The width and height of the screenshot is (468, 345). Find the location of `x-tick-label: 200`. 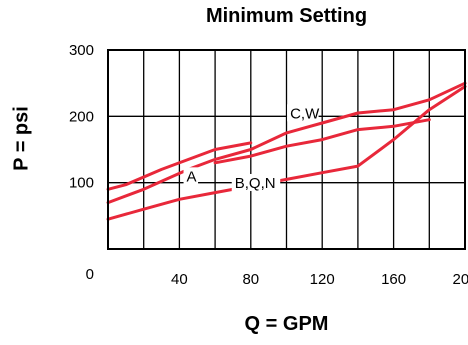

x-tick-label: 200 is located at coordinates (460, 279).